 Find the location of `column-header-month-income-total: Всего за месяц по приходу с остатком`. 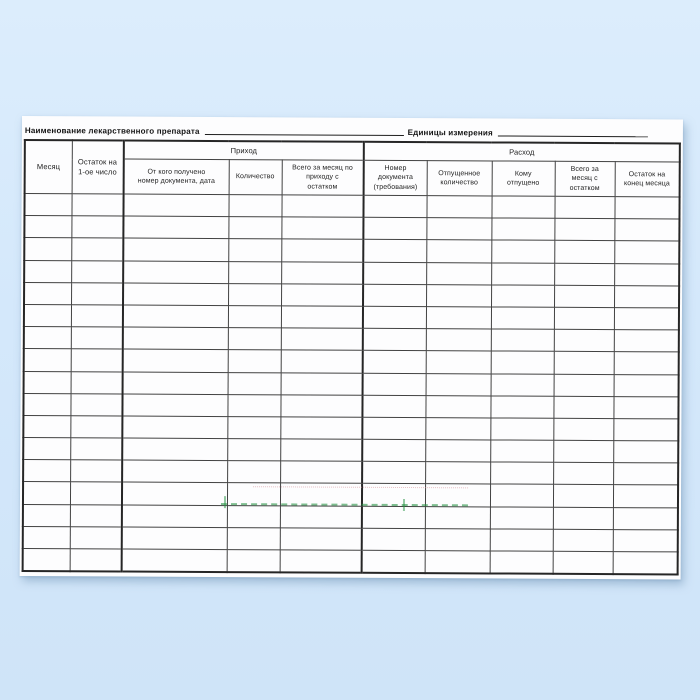

column-header-month-income-total: Всего за месяц по приходу с остатком is located at coordinates (322, 177).